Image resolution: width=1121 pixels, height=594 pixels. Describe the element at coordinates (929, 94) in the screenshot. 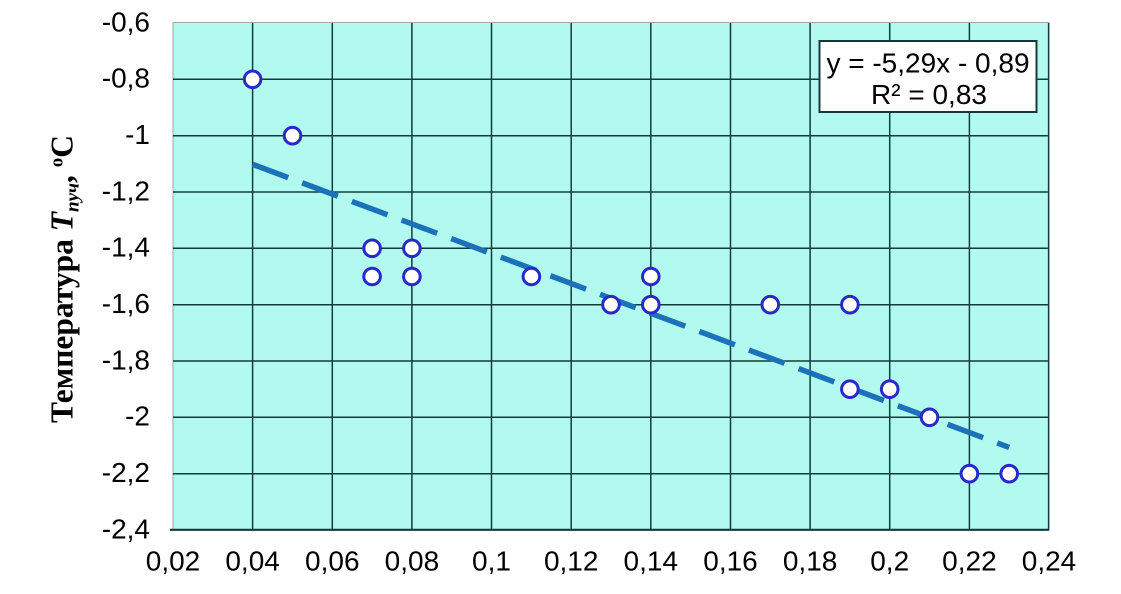

I see `svg-text: R² = 0,83` at that location.